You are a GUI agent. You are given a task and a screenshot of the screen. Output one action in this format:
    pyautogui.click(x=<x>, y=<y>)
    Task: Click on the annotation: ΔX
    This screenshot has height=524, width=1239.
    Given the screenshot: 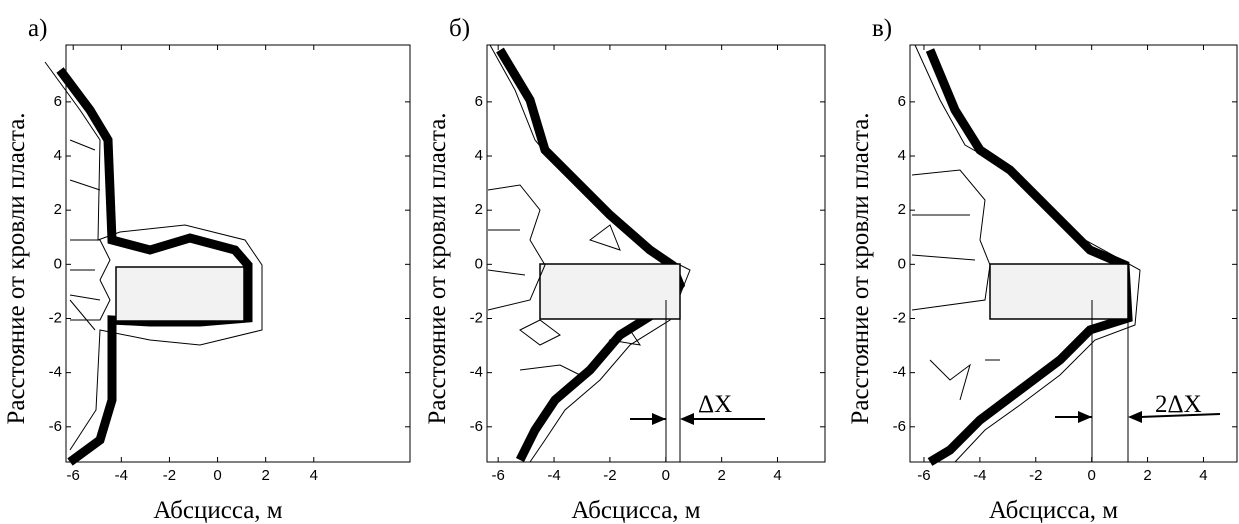 What is the action you would take?
    pyautogui.click(x=715, y=404)
    